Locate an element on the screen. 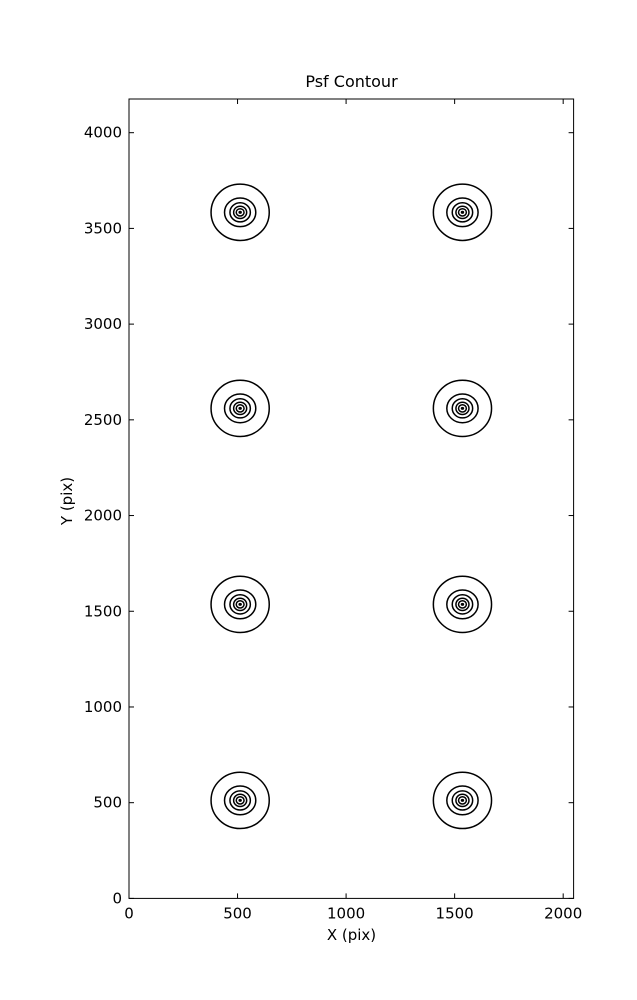 This screenshot has height=1000, width=637. y-tick-label: 2000 is located at coordinates (103, 516).